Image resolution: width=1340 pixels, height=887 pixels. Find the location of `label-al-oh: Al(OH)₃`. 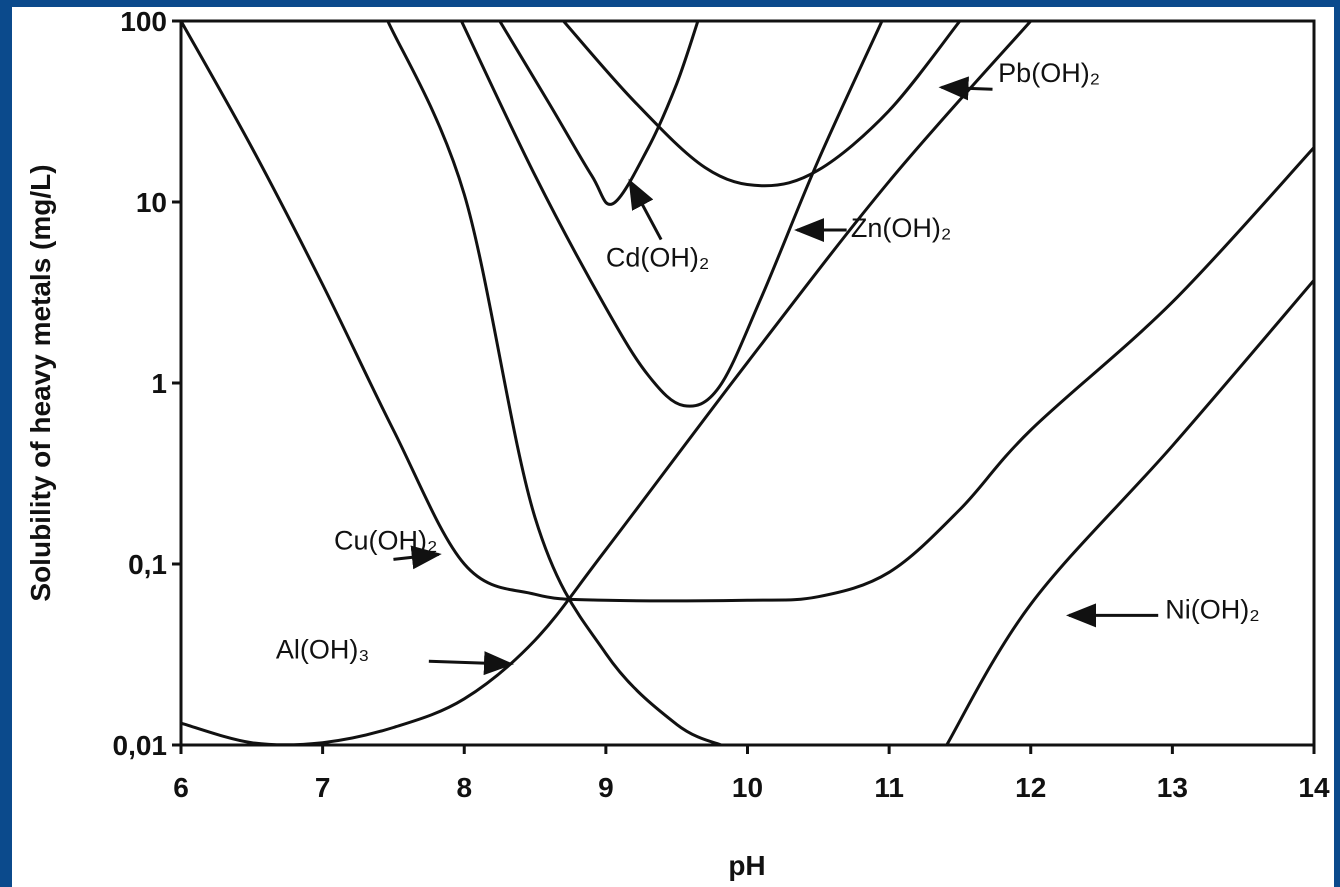

label-al-oh: Al(OH)₃ is located at coordinates (323, 650).